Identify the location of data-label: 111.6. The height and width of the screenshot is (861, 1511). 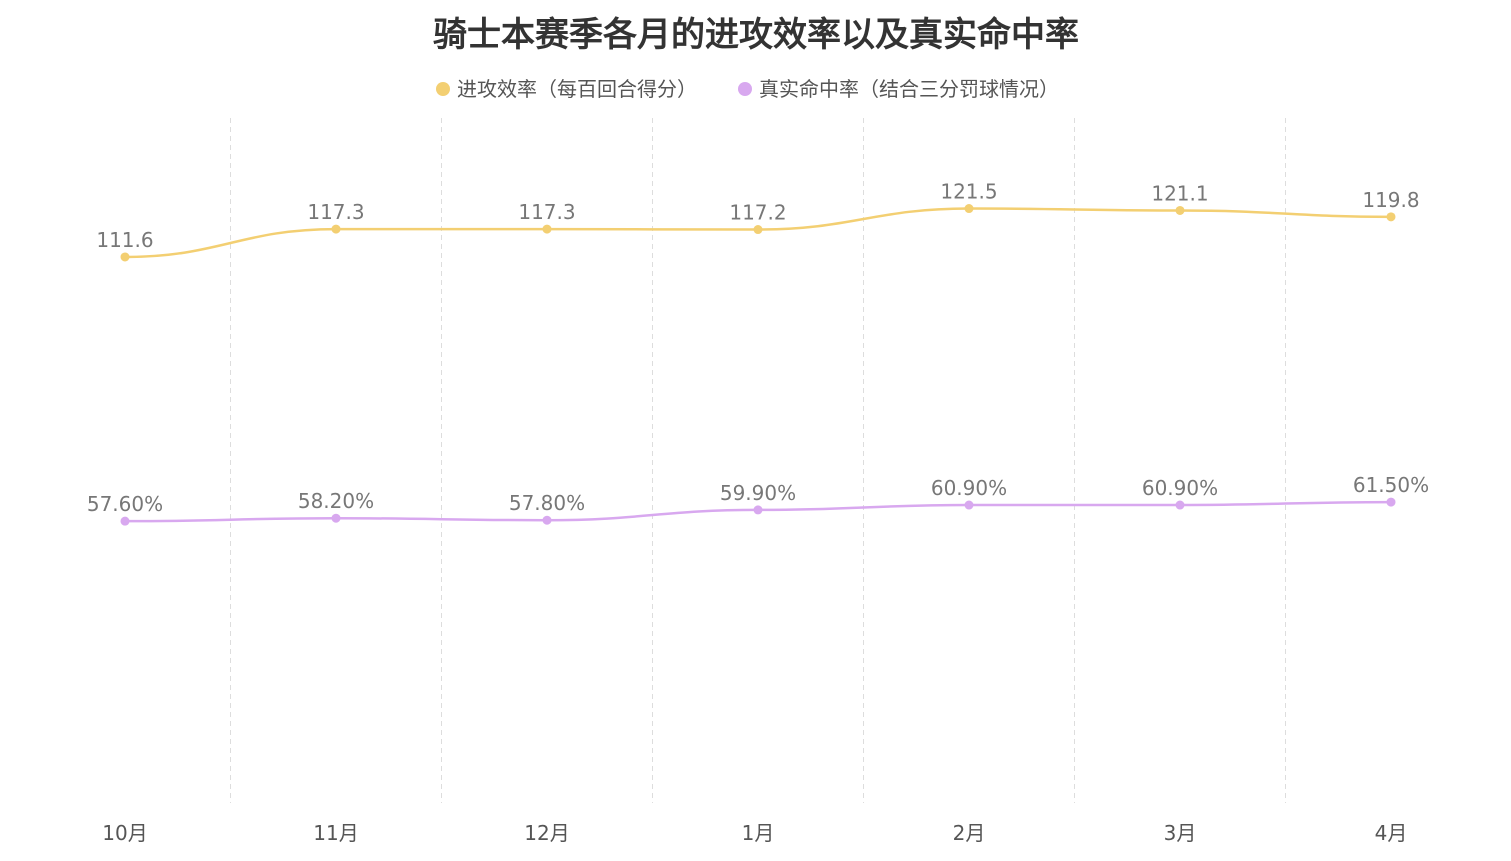
(124, 240).